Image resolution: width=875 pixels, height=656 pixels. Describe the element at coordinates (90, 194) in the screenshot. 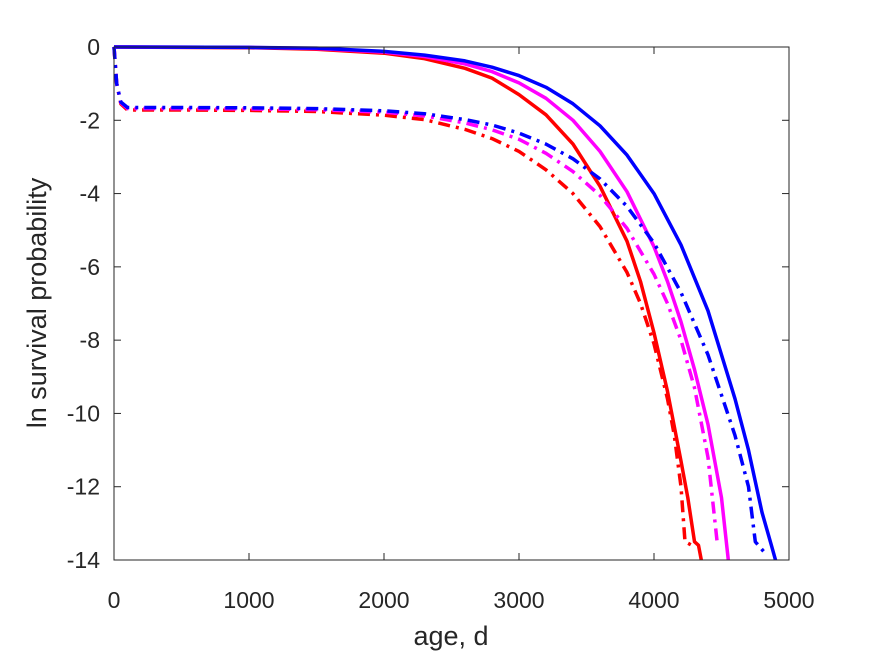

I see `y-tick-label: -4` at that location.